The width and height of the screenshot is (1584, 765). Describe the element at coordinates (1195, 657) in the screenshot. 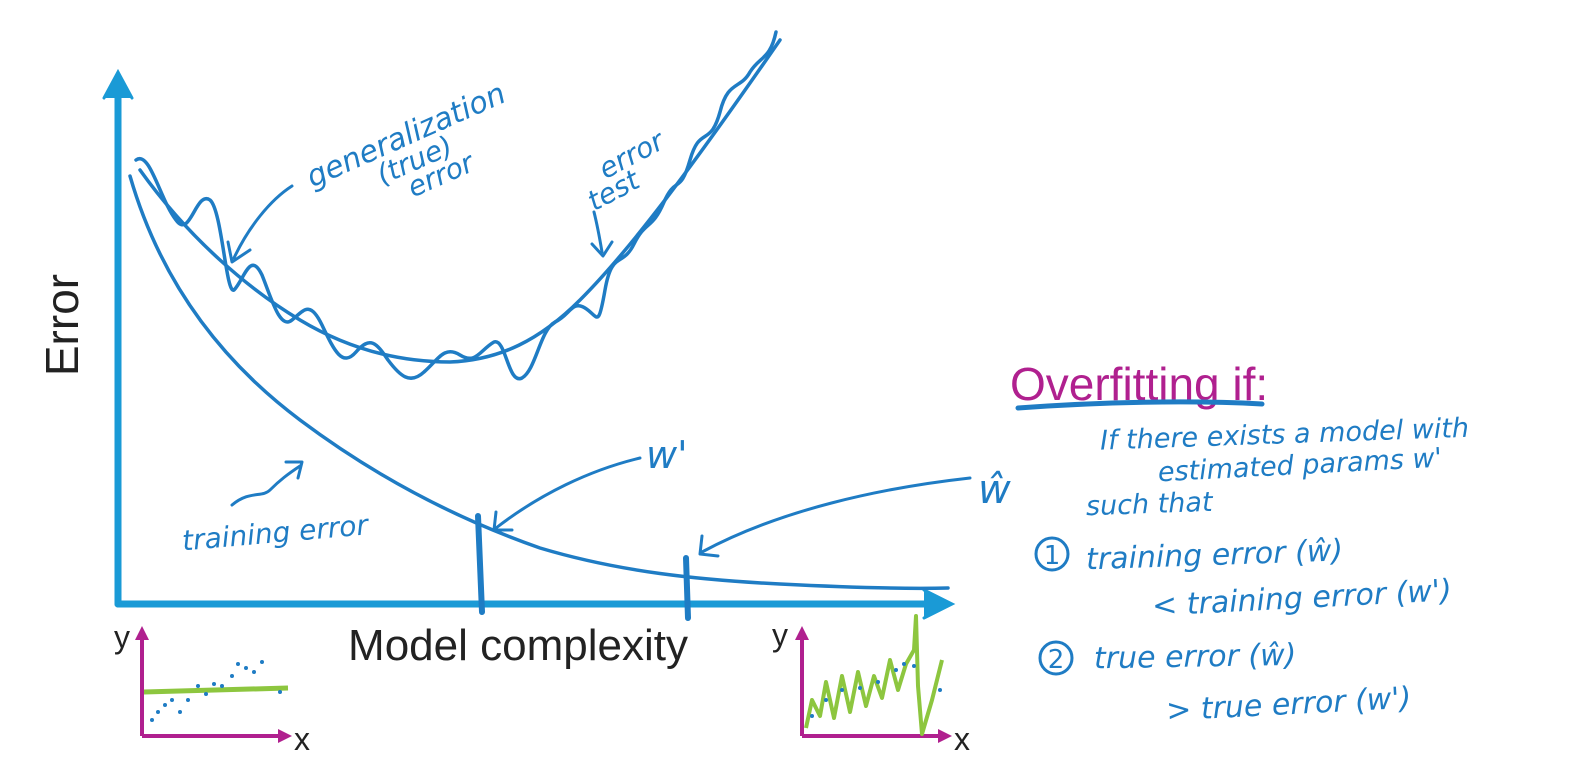

I see `condition-2-text: true error (ŵ)` at that location.